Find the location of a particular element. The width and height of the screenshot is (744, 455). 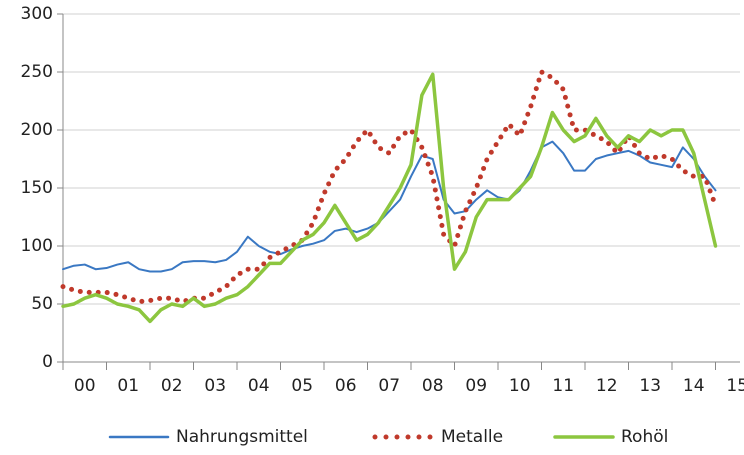

x-tick-label: 00 is located at coordinates (85, 386).